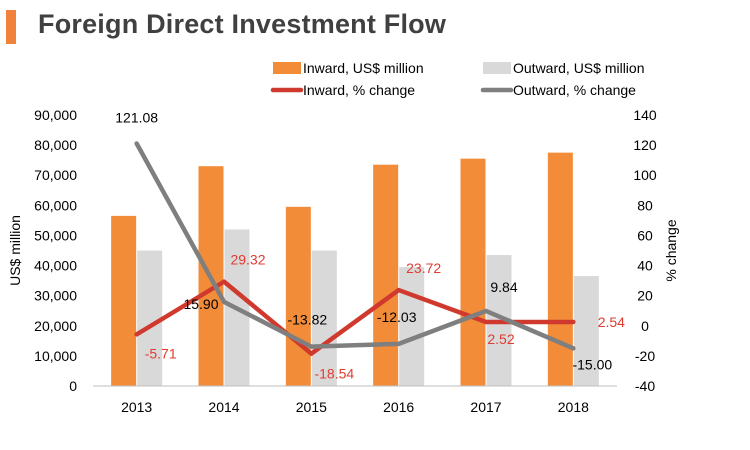 The width and height of the screenshot is (750, 450). Describe the element at coordinates (645, 175) in the screenshot. I see `y-right-tick-label: 100` at that location.